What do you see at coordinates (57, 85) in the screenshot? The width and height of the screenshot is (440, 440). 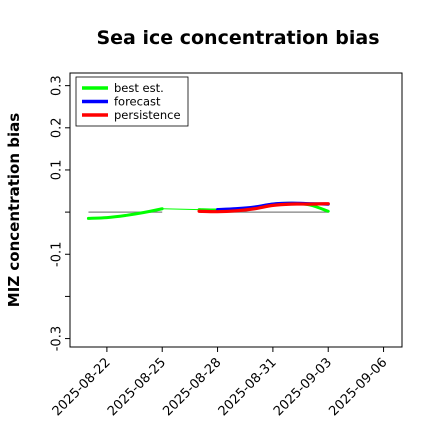 I see `y-tick-label: 0.3` at bounding box center [57, 85].